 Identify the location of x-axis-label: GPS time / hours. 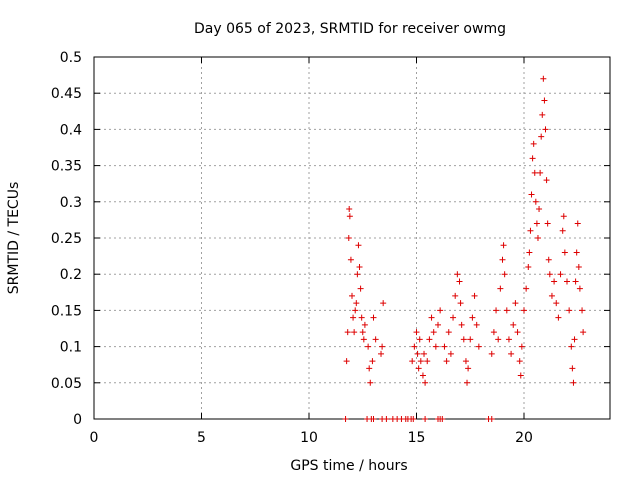
(348, 466).